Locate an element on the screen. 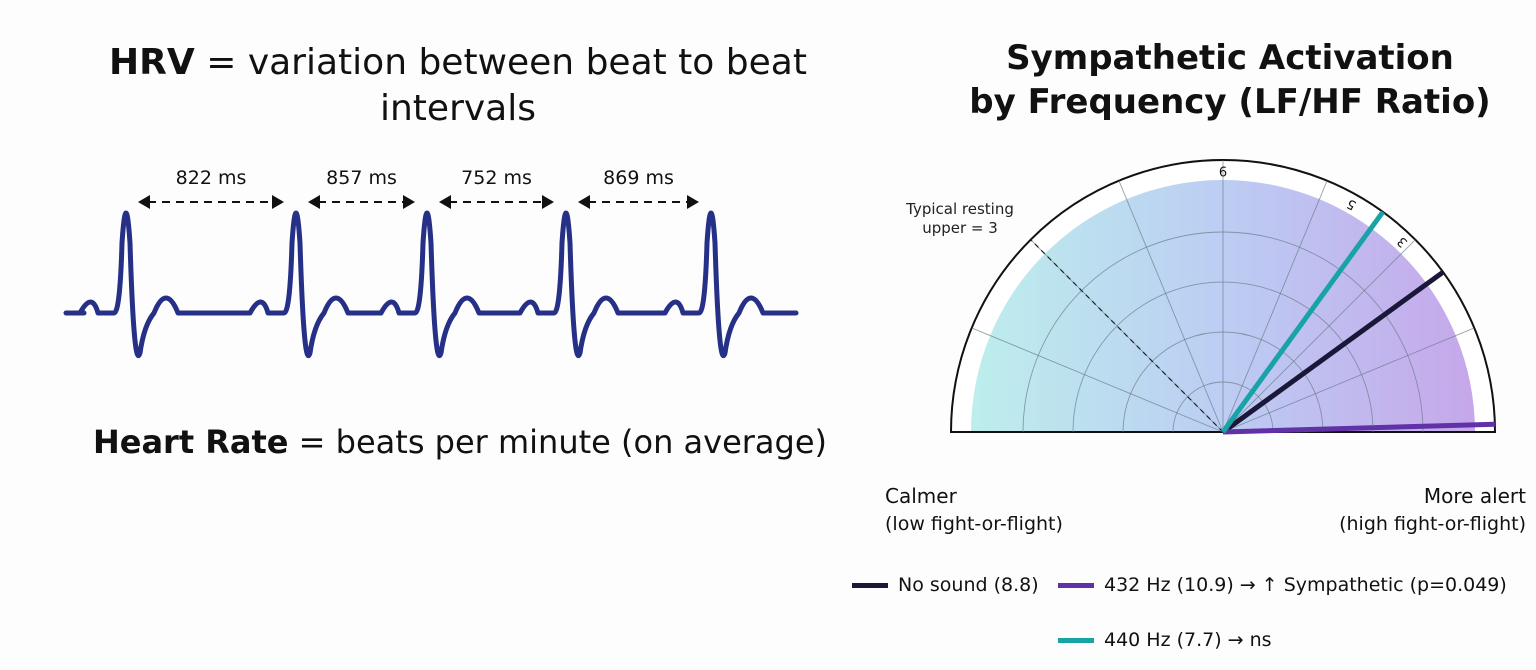 The width and height of the screenshot is (1536, 670). reference-label-line1: Typical resting is located at coordinates (959, 209).